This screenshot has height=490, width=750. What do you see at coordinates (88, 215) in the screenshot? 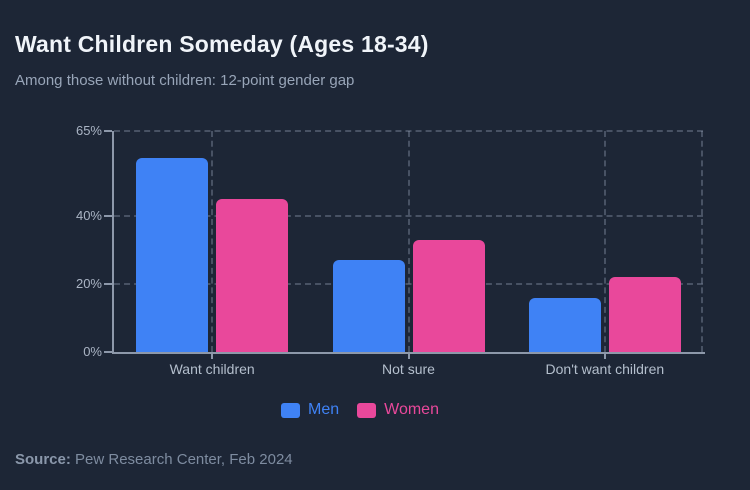
I see `y-axis-tick-label: 40%` at bounding box center [88, 215].